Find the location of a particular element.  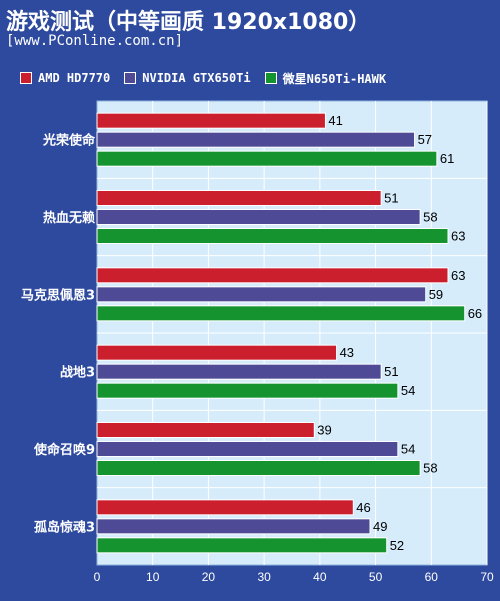

chart-subtitle: [www.PConline.com.cn] is located at coordinates (95, 41).